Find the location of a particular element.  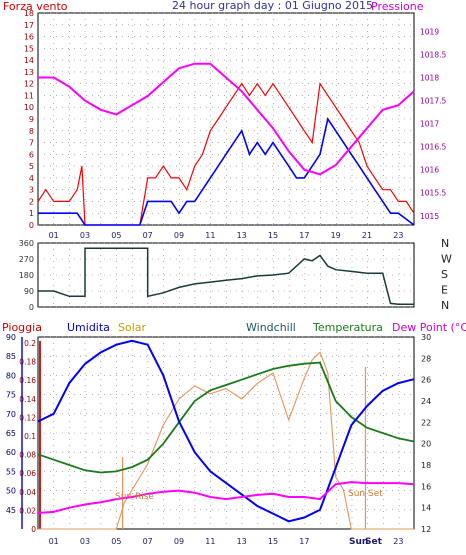

wind-tick-label: 14 is located at coordinates (29, 60).